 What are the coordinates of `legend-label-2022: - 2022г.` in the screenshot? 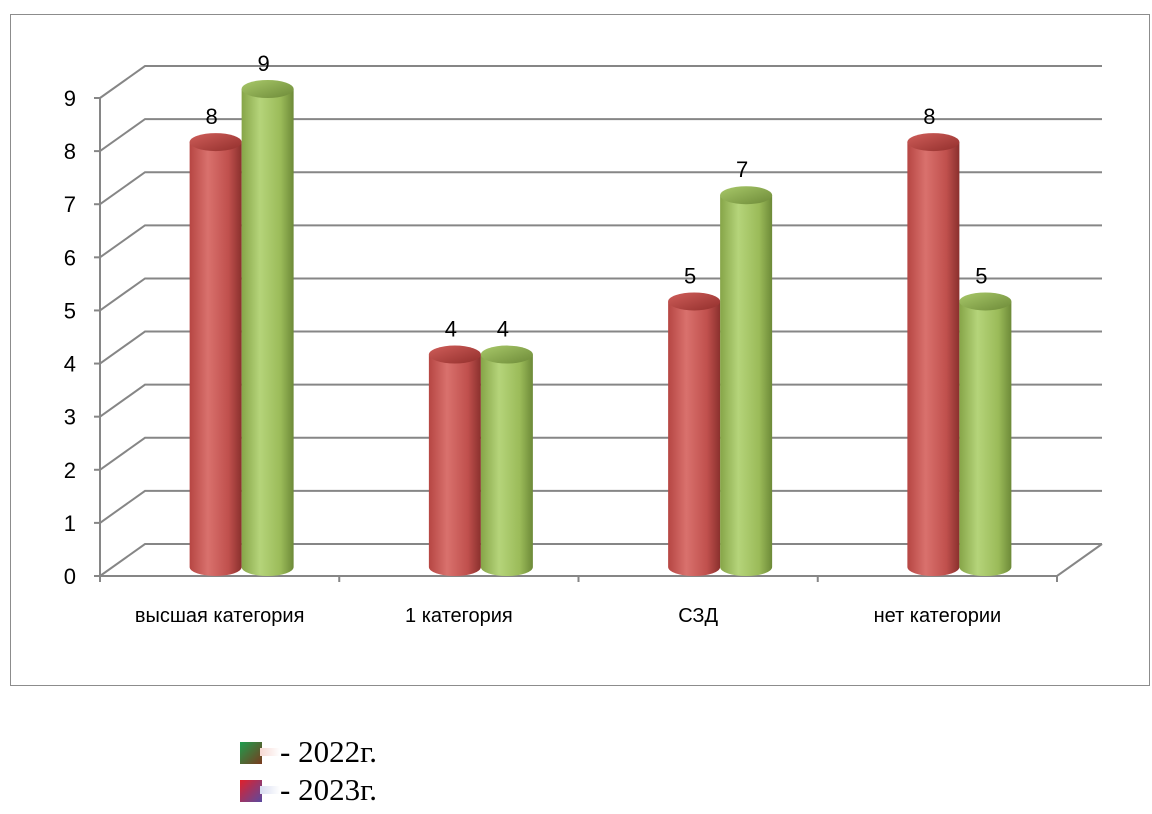 It's located at (329, 751).